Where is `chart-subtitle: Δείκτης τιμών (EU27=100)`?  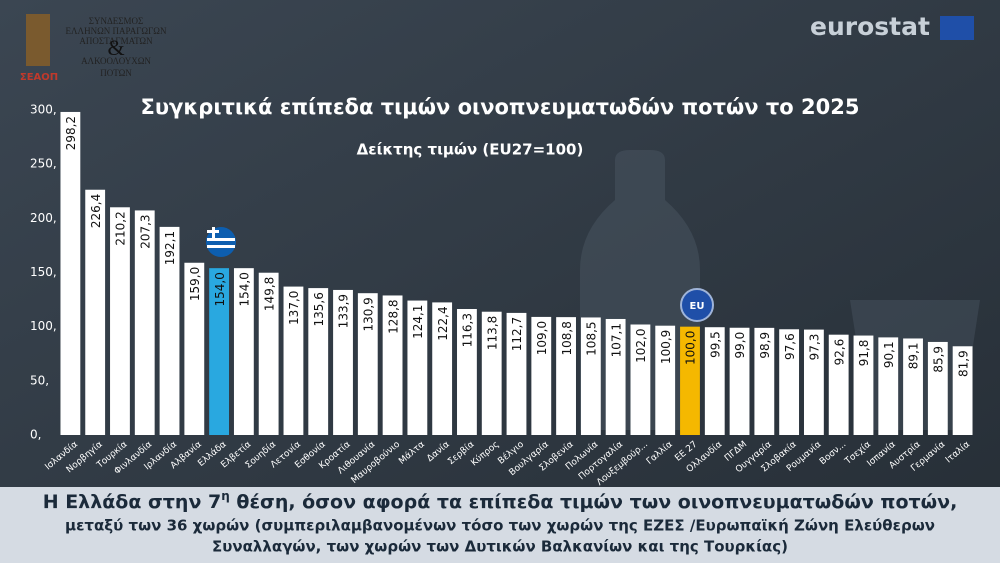
chart-subtitle: Δείκτης τιμών (EU27=100) is located at coordinates (470, 150).